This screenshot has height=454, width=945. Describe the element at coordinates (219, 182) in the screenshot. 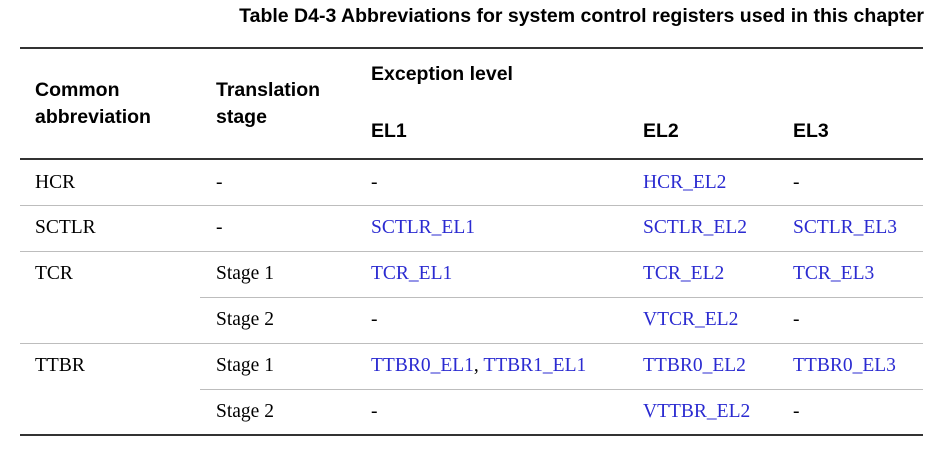

I see `row-hcr-stage: -` at that location.